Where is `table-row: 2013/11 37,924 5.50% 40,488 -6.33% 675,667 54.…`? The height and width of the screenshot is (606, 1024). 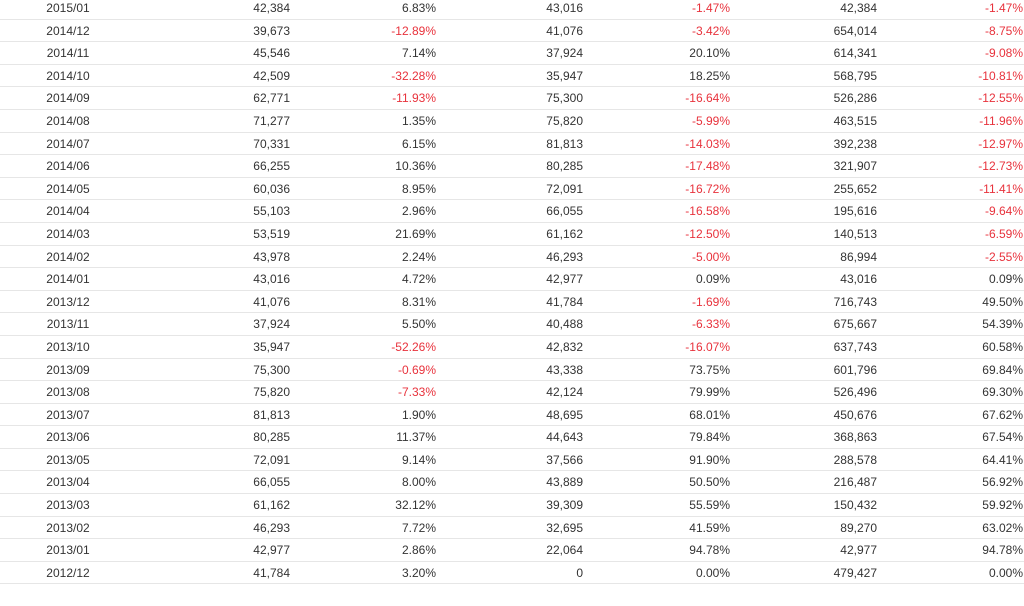 table-row: 2013/11 37,924 5.50% 40,488 -6.33% 675,667 54.… is located at coordinates (512, 324).